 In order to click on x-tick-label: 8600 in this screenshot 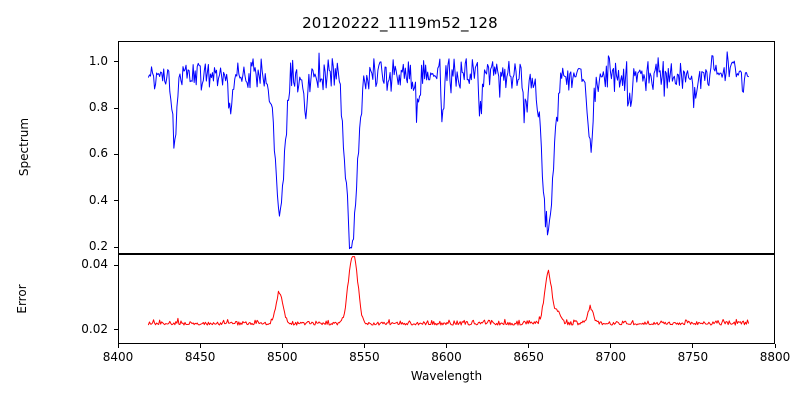, I will do `click(446, 357)`.